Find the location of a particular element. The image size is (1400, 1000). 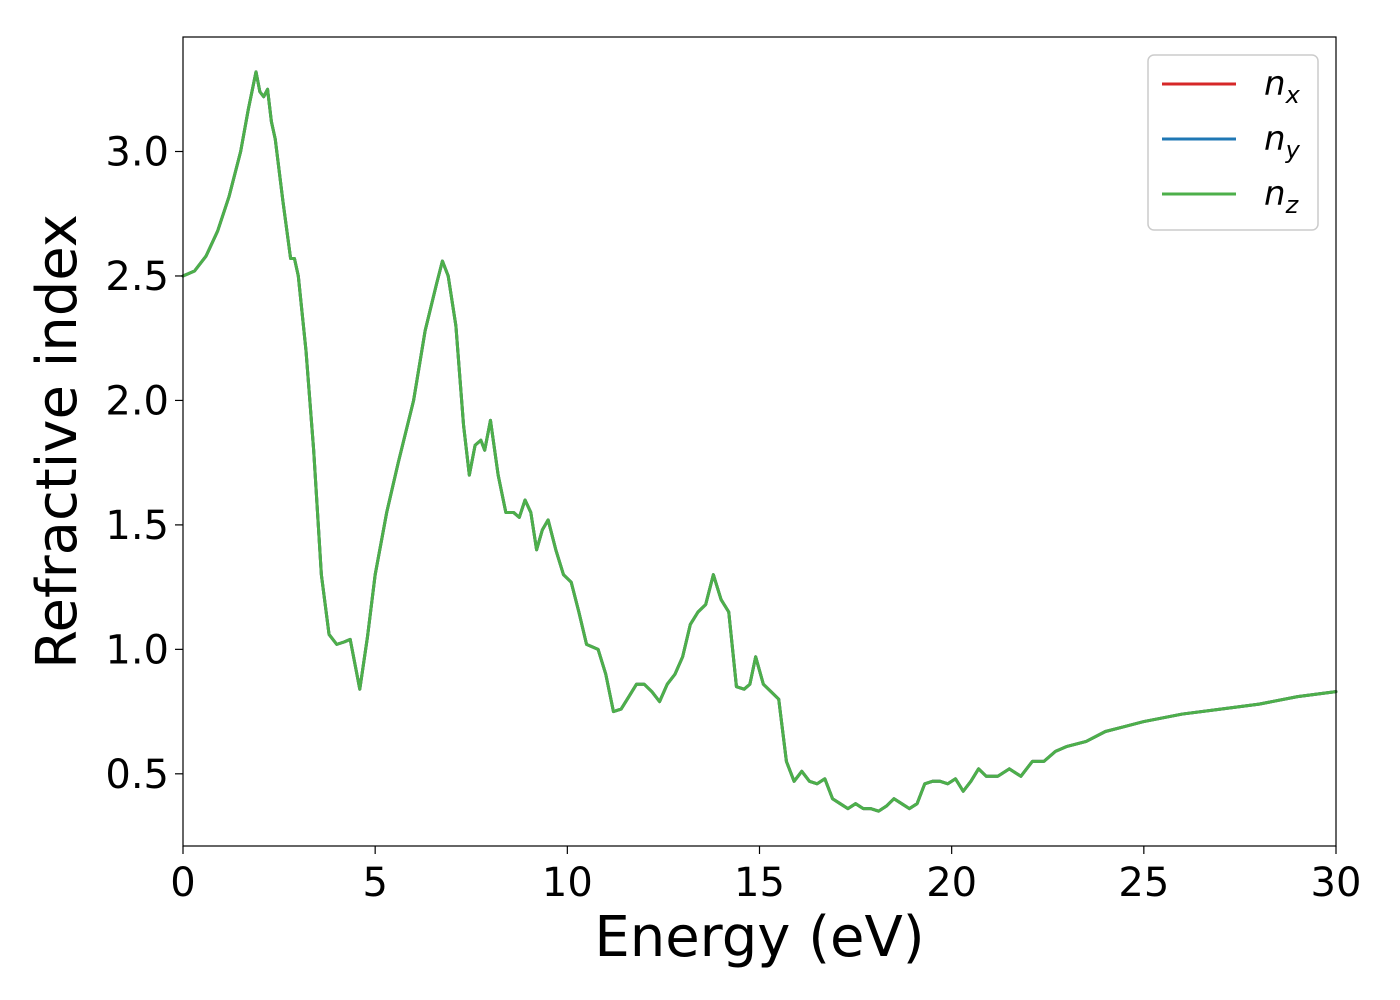

legend-label-ny: ny is located at coordinates (1282, 141).